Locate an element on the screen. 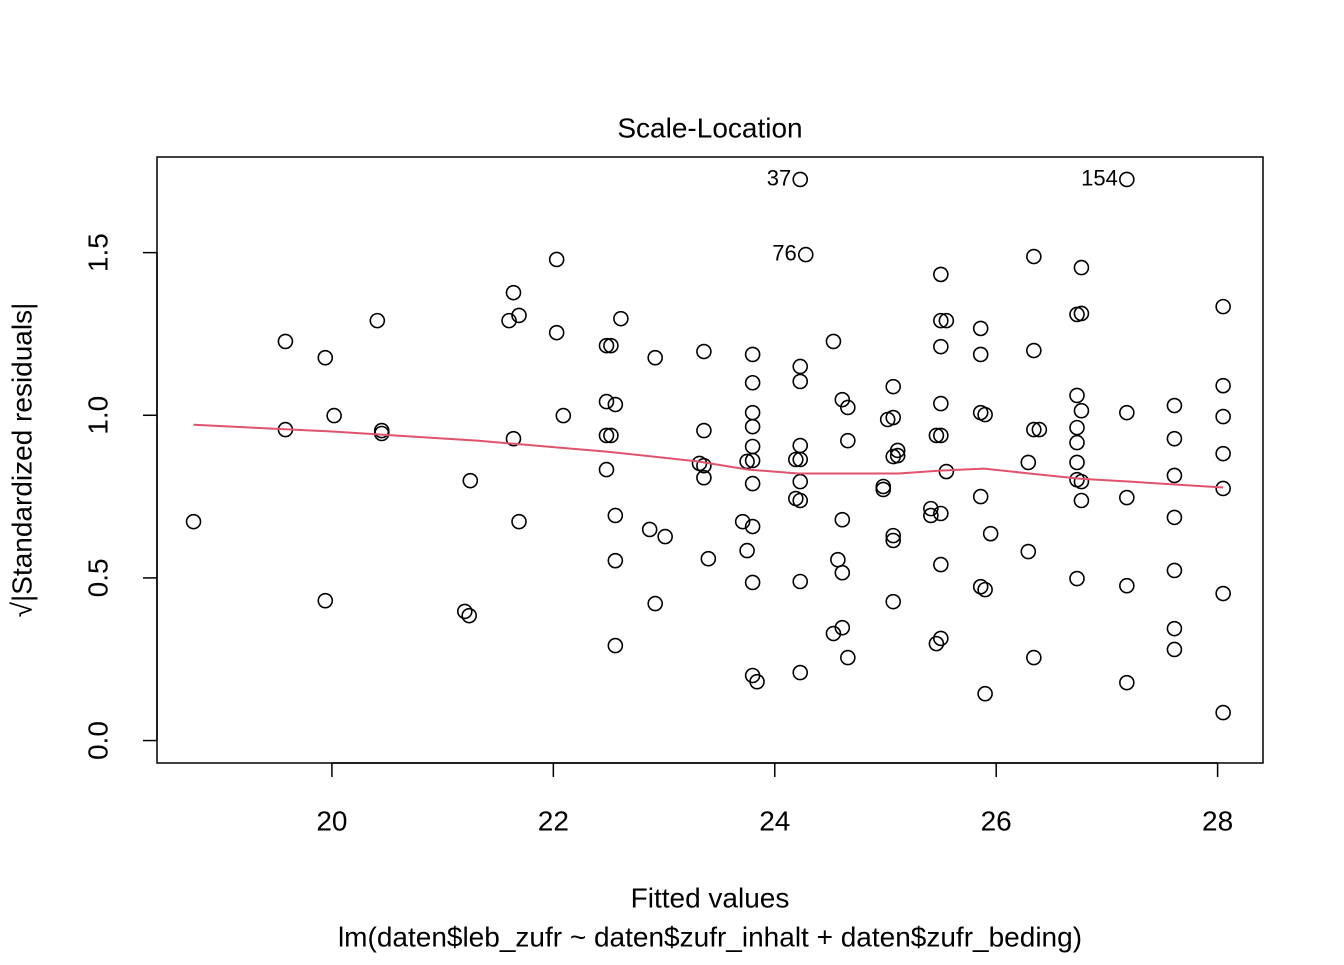  y-tick-label: 0.0 is located at coordinates (97, 740).